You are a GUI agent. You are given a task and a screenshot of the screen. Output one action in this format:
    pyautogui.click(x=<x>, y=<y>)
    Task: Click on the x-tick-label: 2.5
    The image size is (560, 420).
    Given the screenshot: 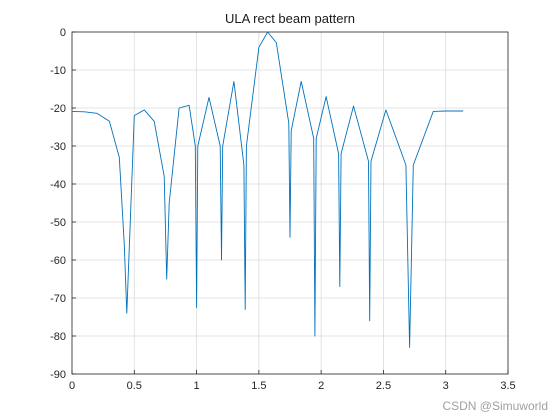 What is the action you would take?
    pyautogui.click(x=383, y=386)
    